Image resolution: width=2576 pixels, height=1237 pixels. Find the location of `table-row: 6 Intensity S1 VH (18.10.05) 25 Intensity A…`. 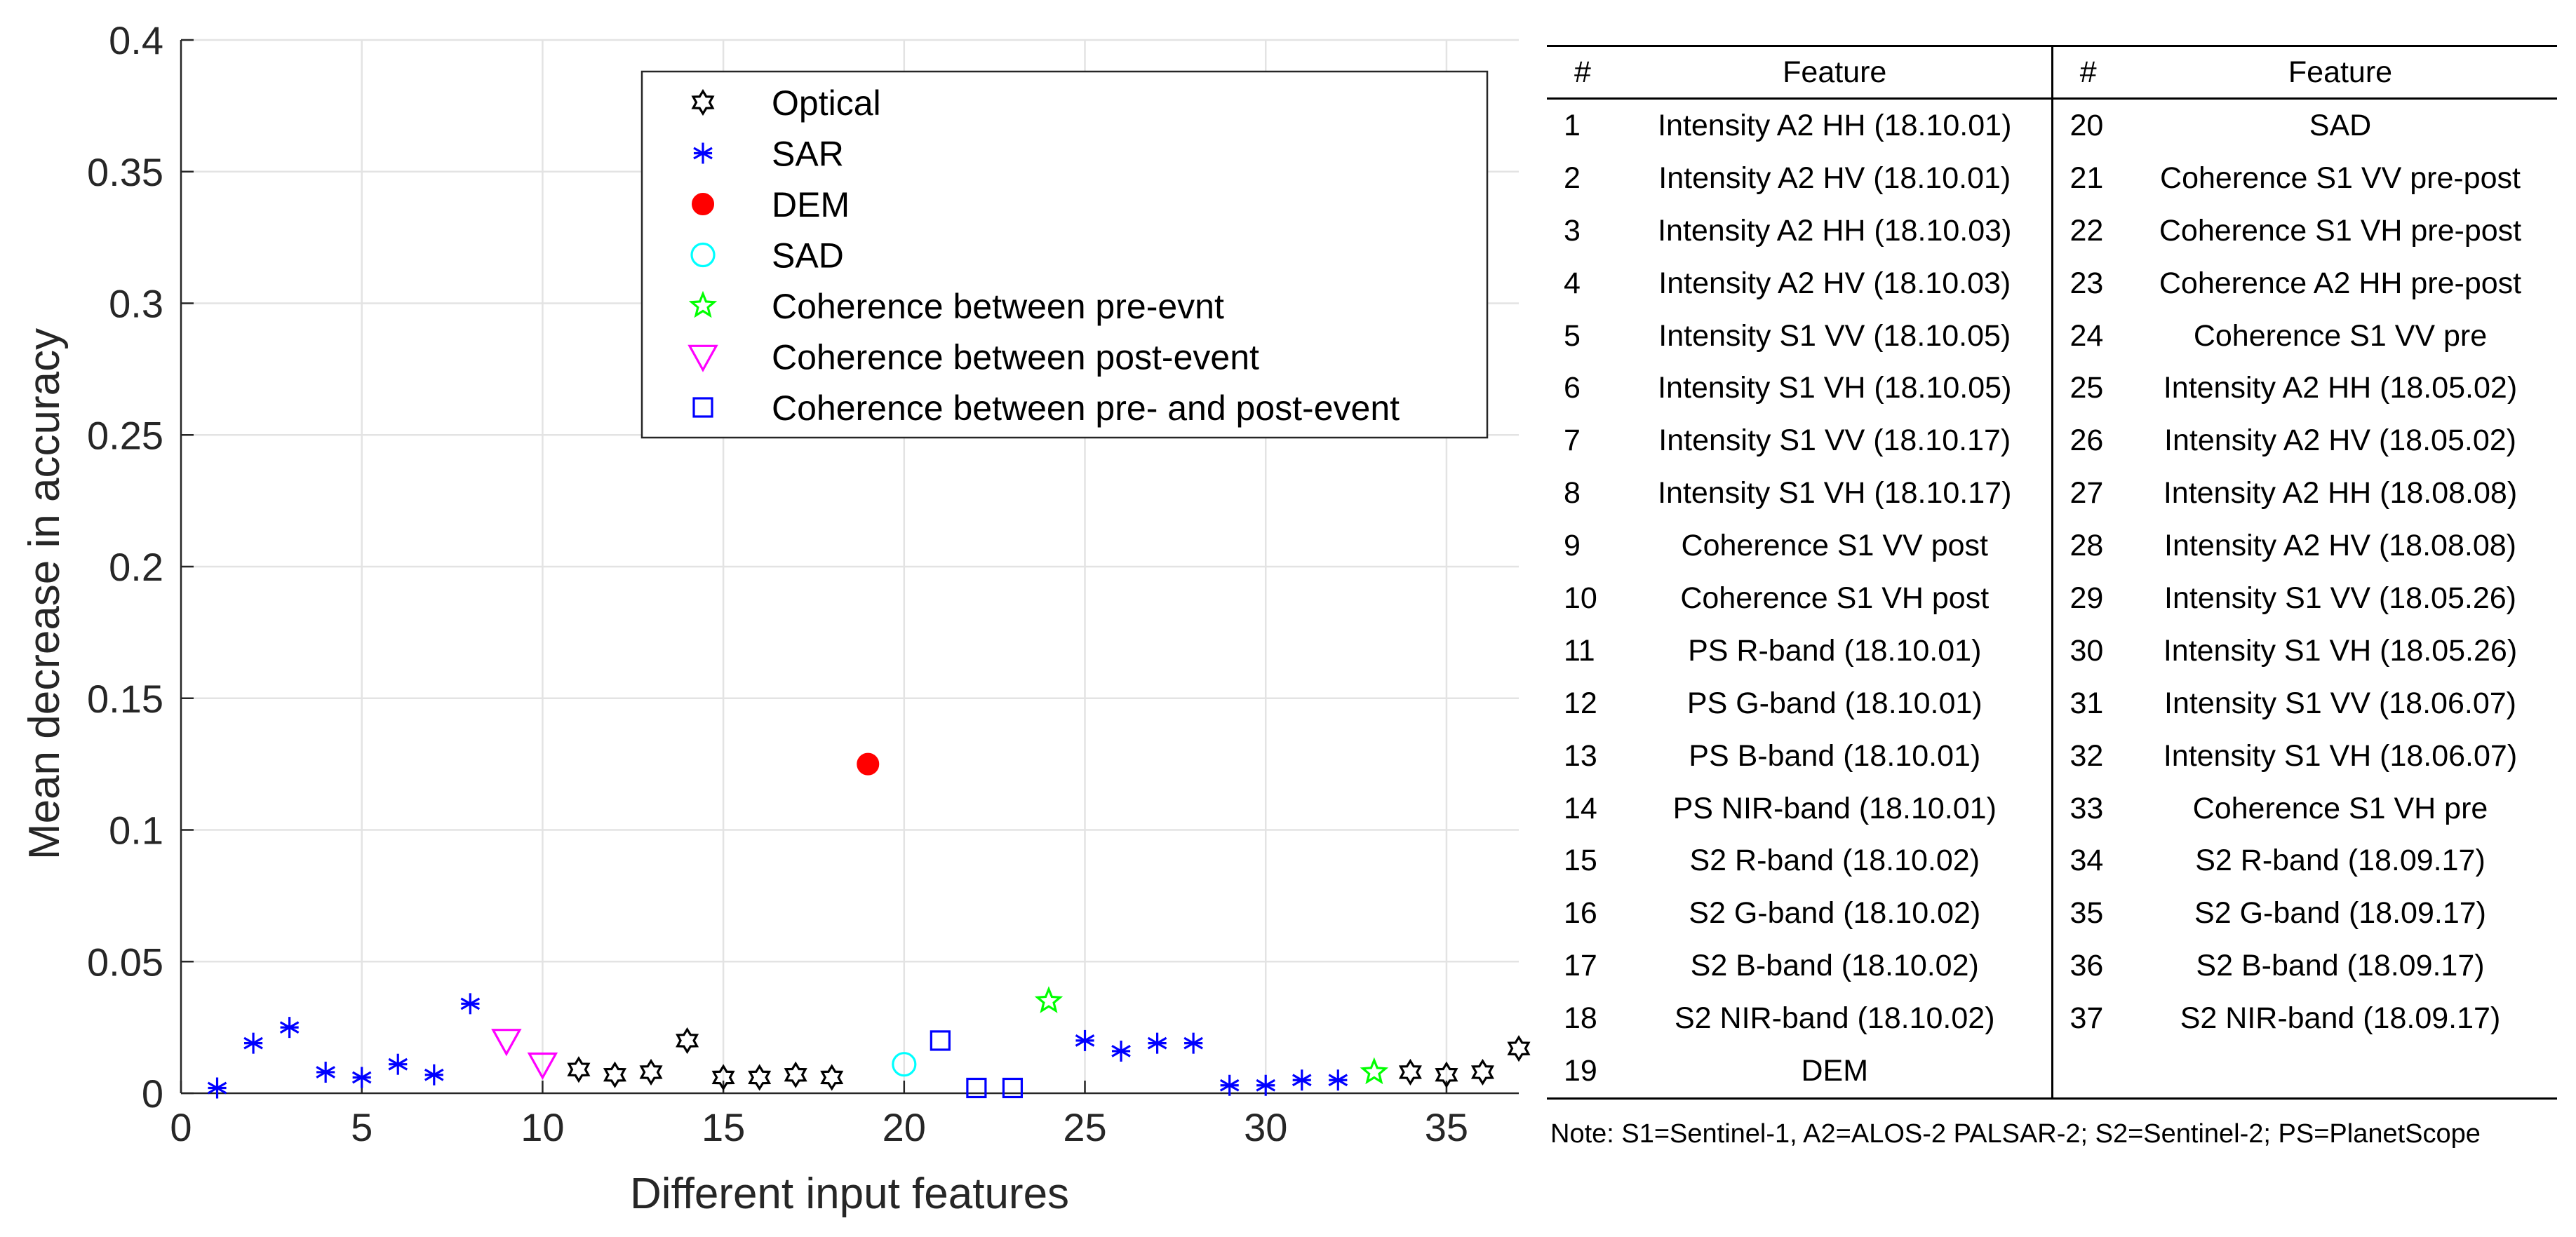

table-row: 6 Intensity S1 VH (18.10.05) 25 Intensity A… is located at coordinates (2052, 388).